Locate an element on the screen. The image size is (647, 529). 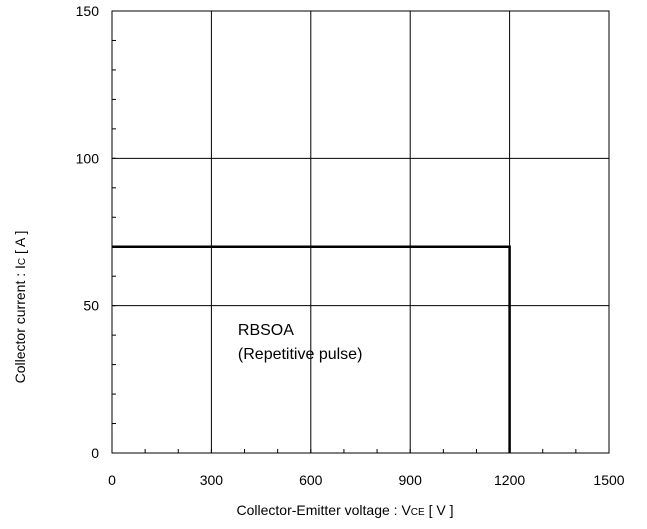
y-tick-label: 50 is located at coordinates (91, 306).